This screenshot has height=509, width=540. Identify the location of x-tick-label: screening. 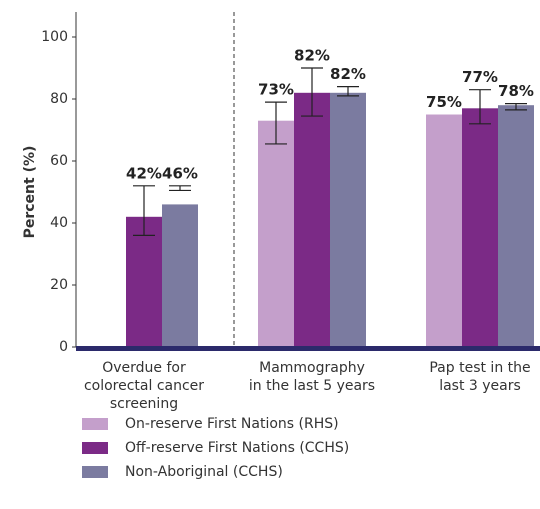
(144, 404).